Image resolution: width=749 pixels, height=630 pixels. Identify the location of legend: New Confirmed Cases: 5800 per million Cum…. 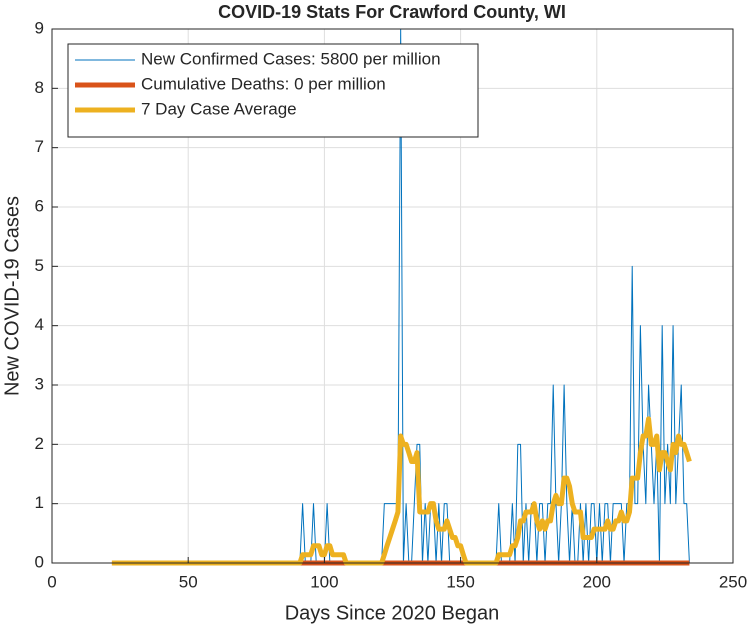
(273, 90).